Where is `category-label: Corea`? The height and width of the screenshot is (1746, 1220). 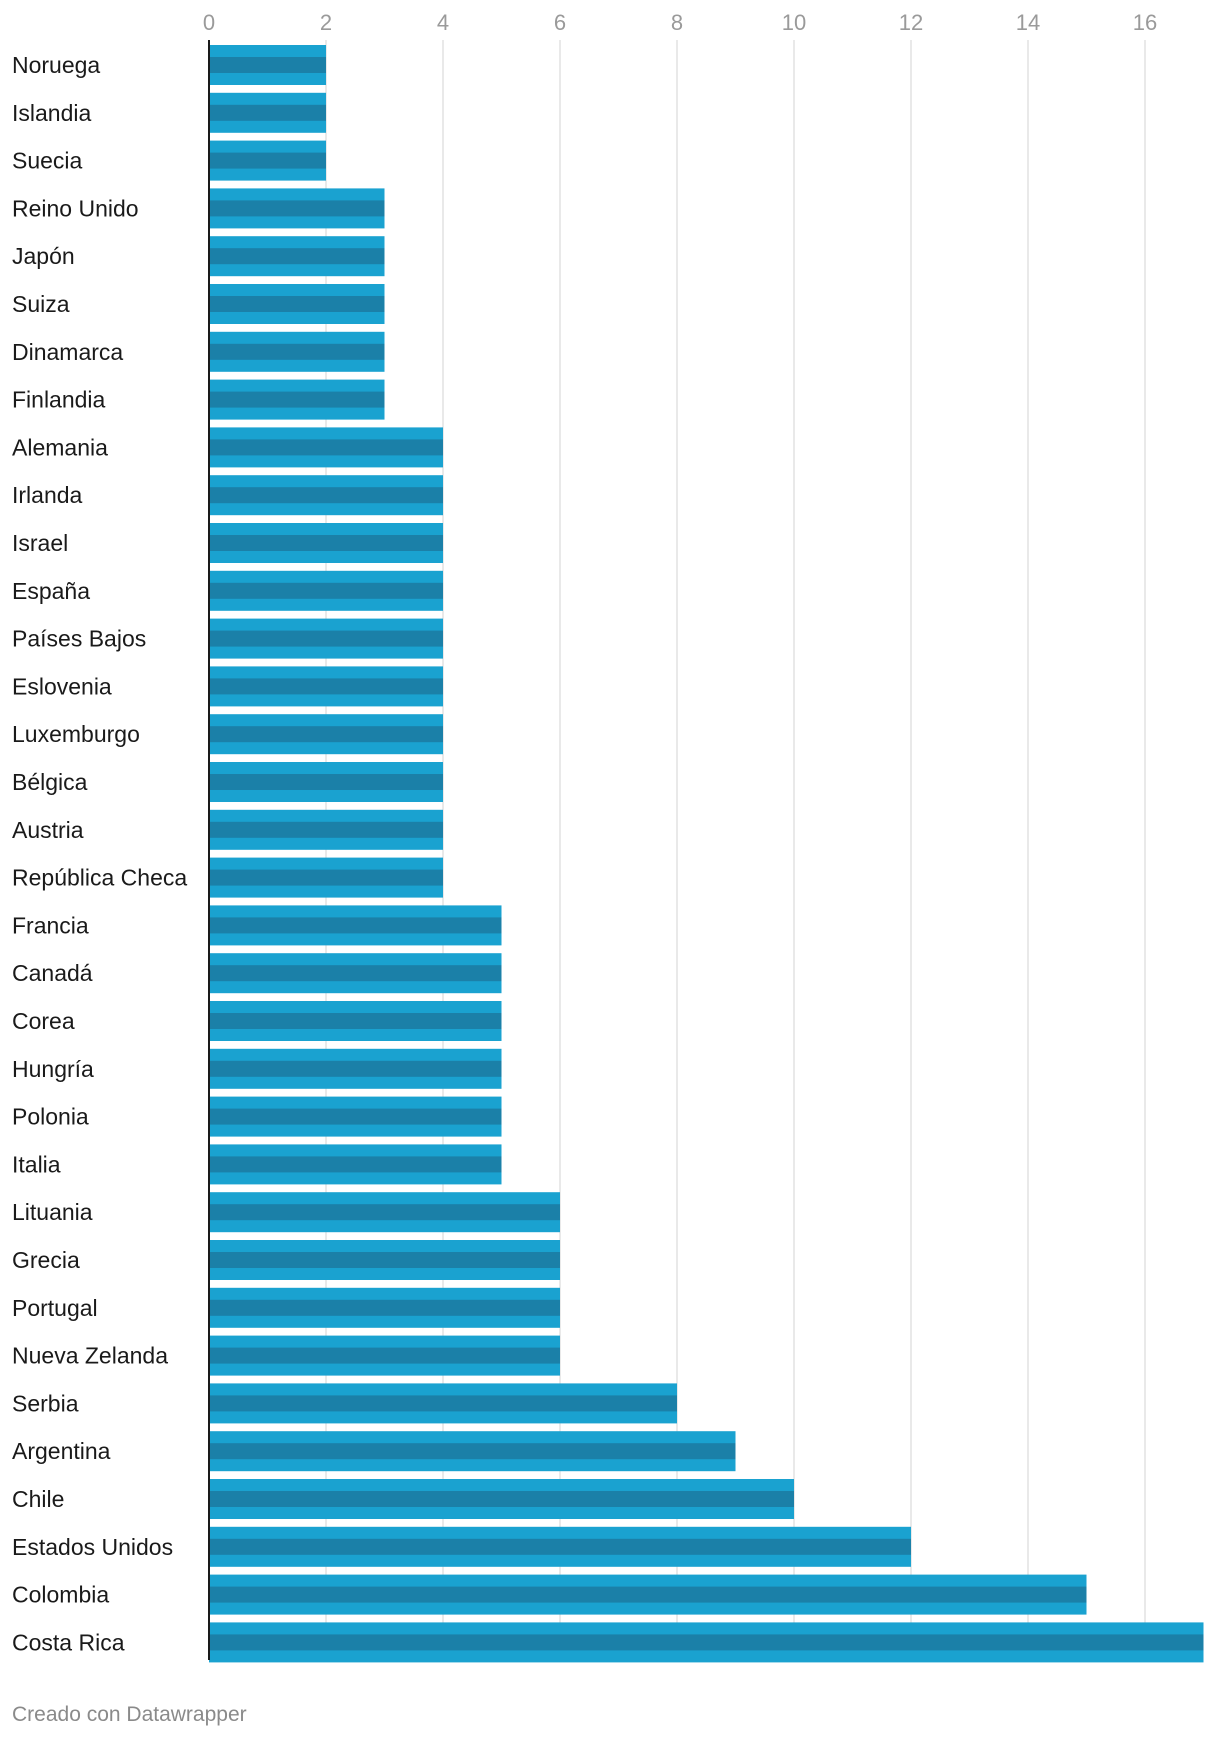 category-label: Corea is located at coordinates (43, 1021).